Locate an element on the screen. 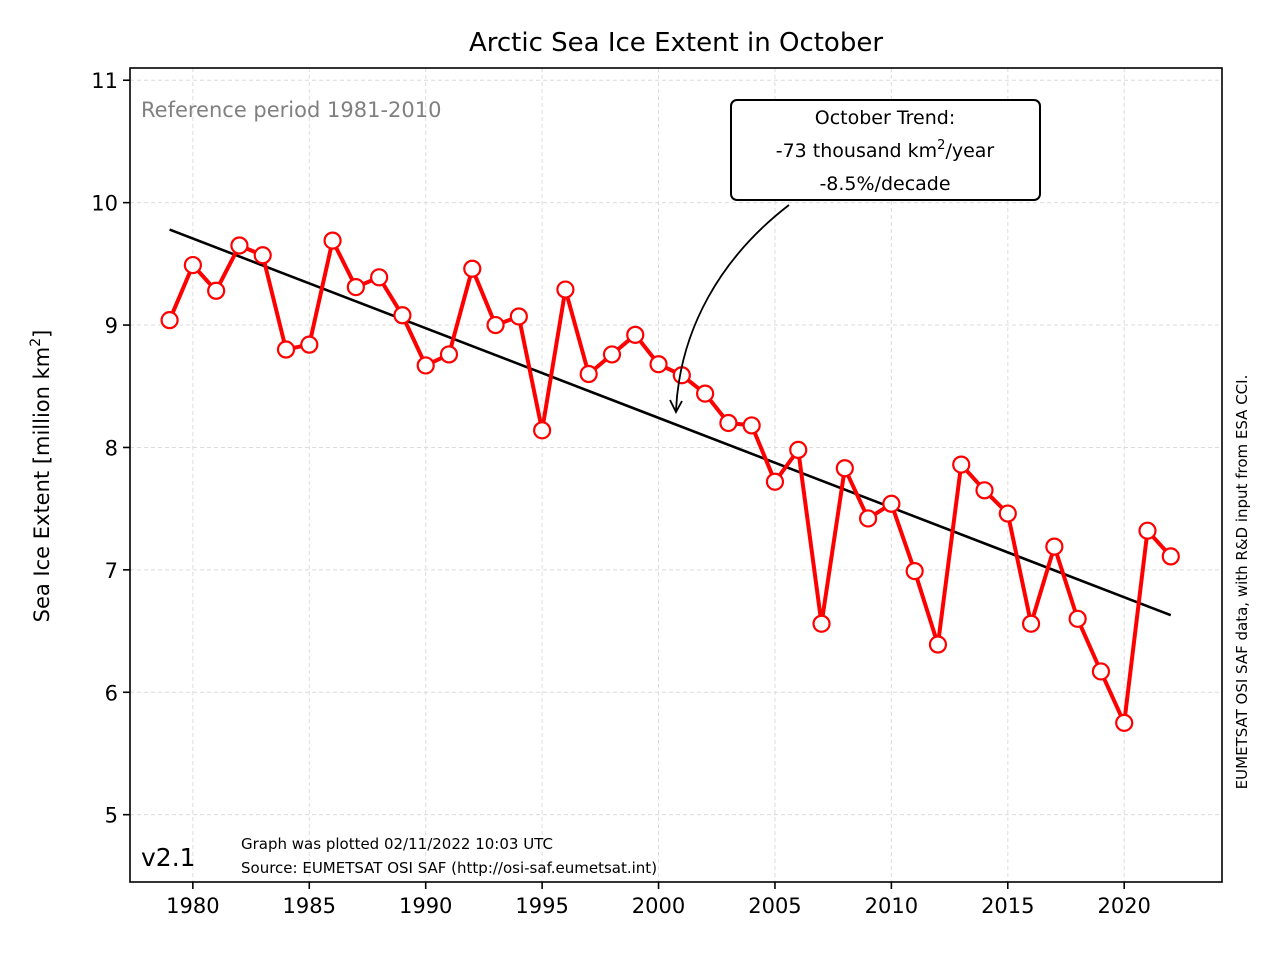 This screenshot has height=954, width=1274. reference-period-text: Reference period 1981-2010 is located at coordinates (291, 110).